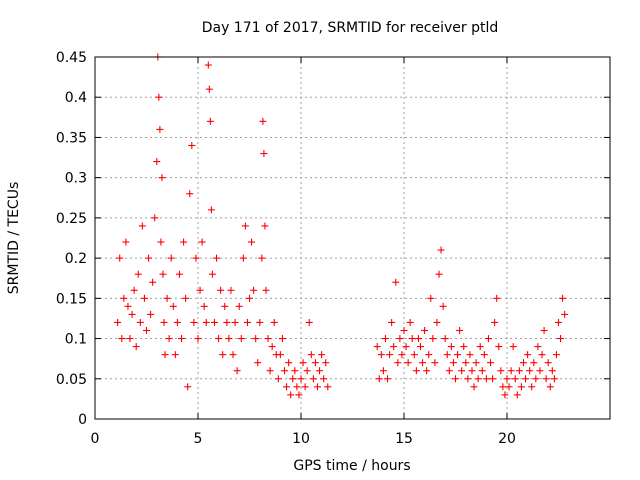 The image size is (640, 480). What do you see at coordinates (404, 439) in the screenshot?
I see `x-tick-label: 15` at bounding box center [404, 439].